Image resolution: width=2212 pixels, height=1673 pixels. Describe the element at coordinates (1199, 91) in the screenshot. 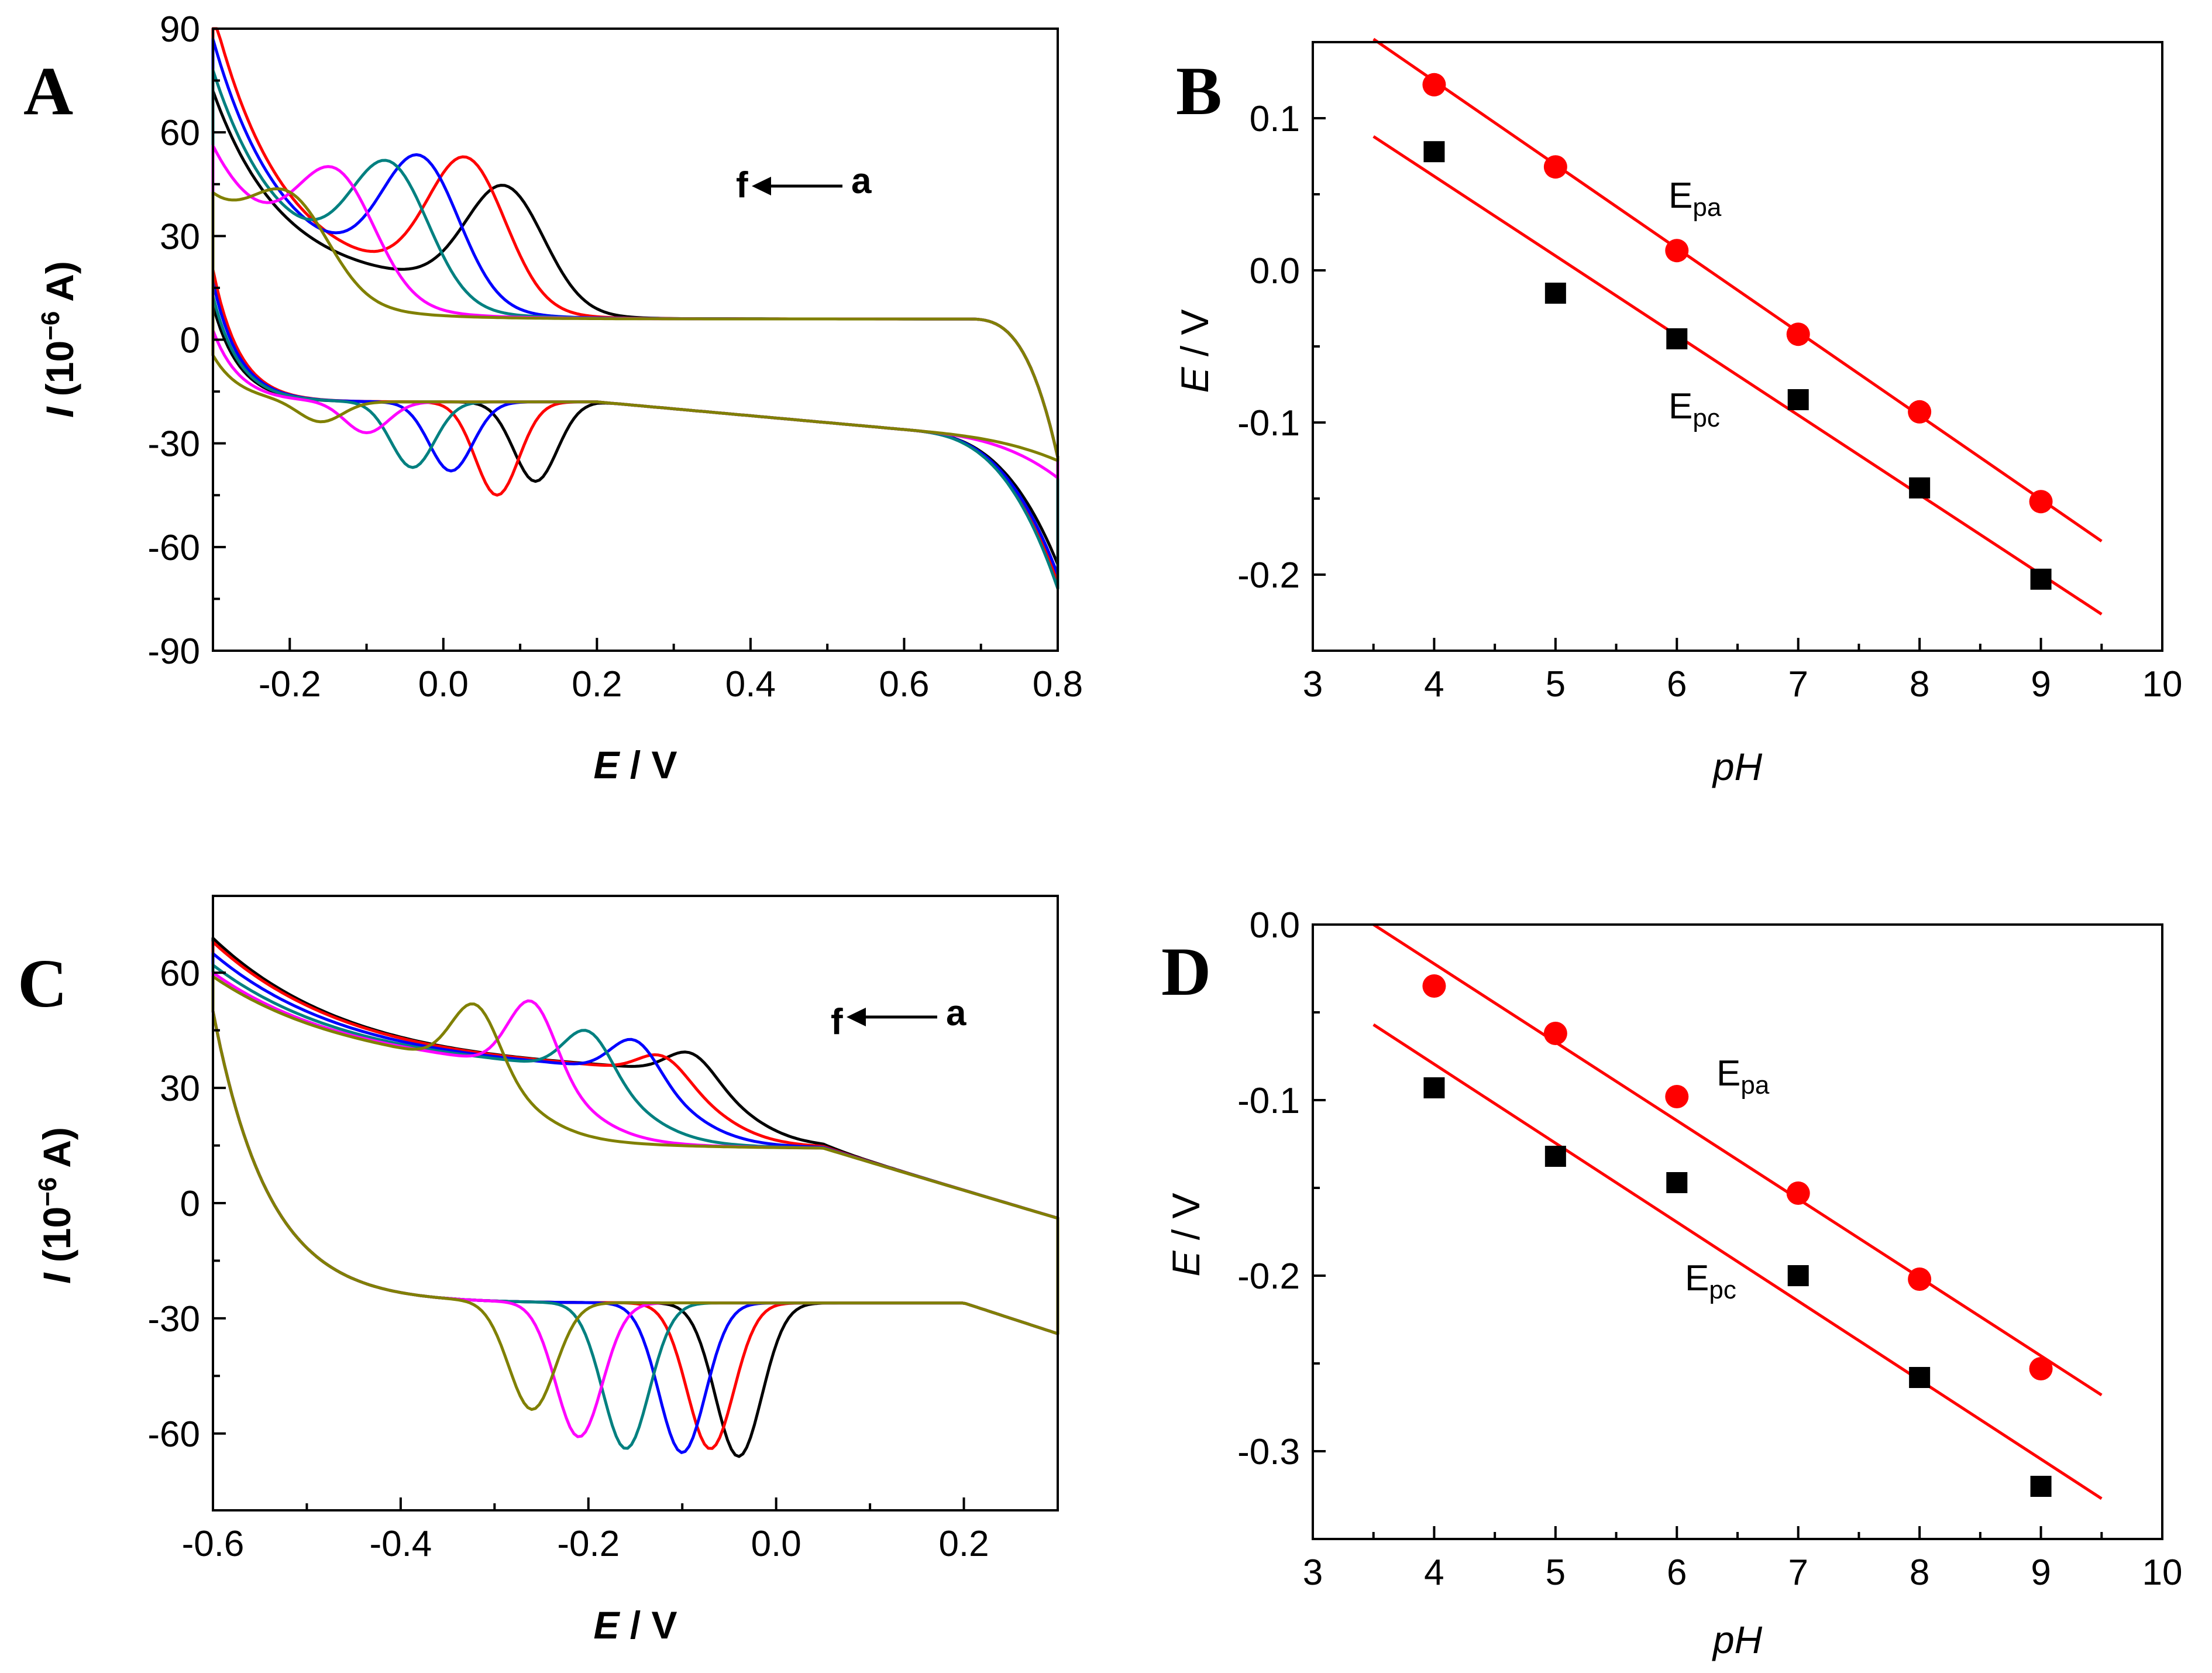

I see `panel-label-b: B` at that location.